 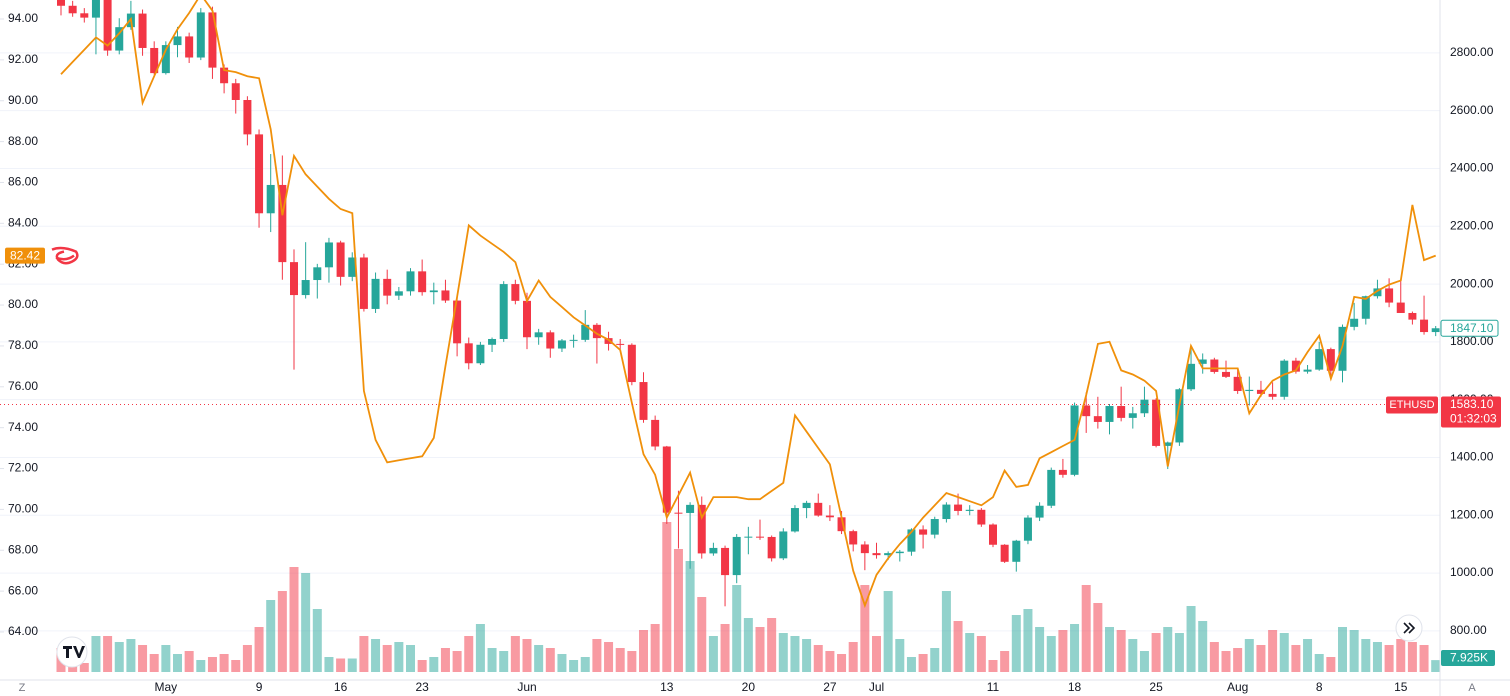 What do you see at coordinates (1472, 328) in the screenshot?
I see `last-price: 1847.10` at bounding box center [1472, 328].